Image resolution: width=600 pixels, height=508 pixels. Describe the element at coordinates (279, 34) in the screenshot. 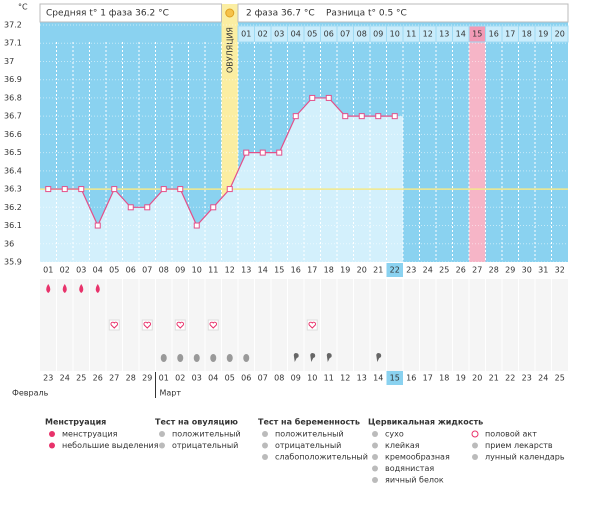

I see `phase2-day: 03` at that location.